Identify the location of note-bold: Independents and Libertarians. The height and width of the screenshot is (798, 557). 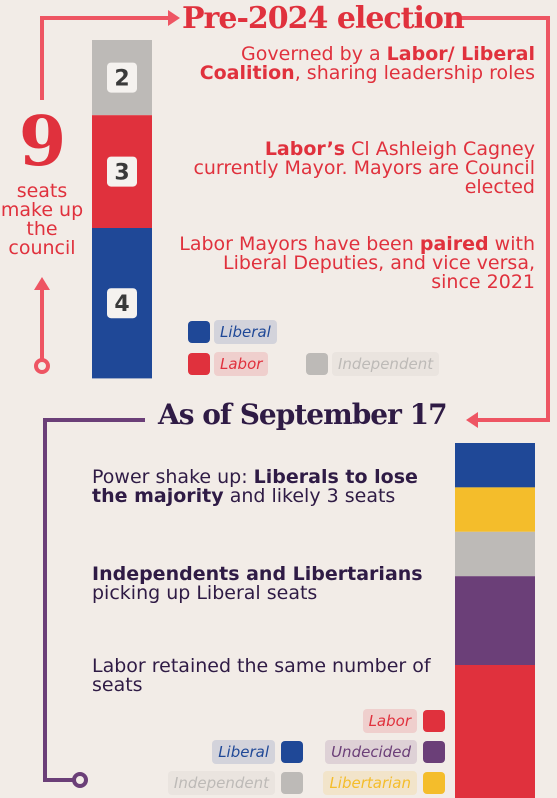
(257, 574).